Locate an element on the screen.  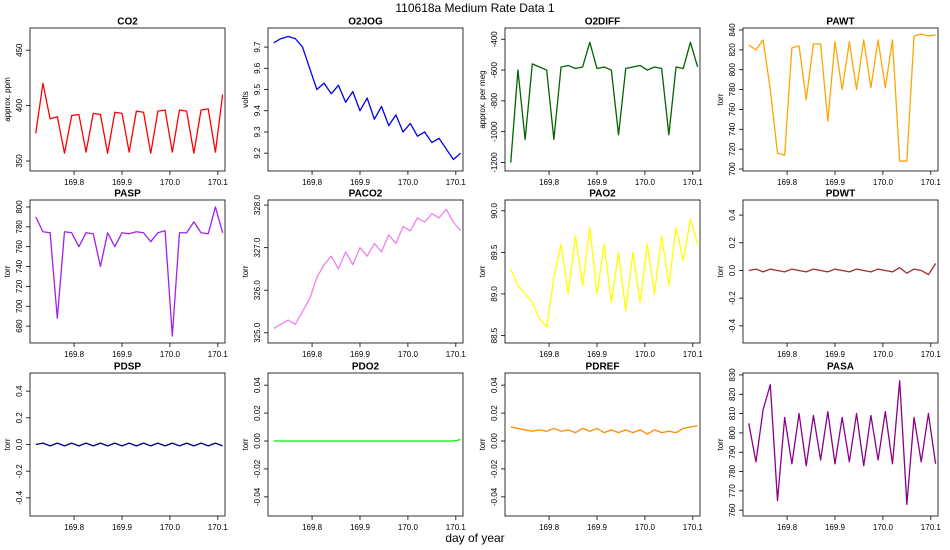
y-tick-label: 9.7 is located at coordinates (257, 47).